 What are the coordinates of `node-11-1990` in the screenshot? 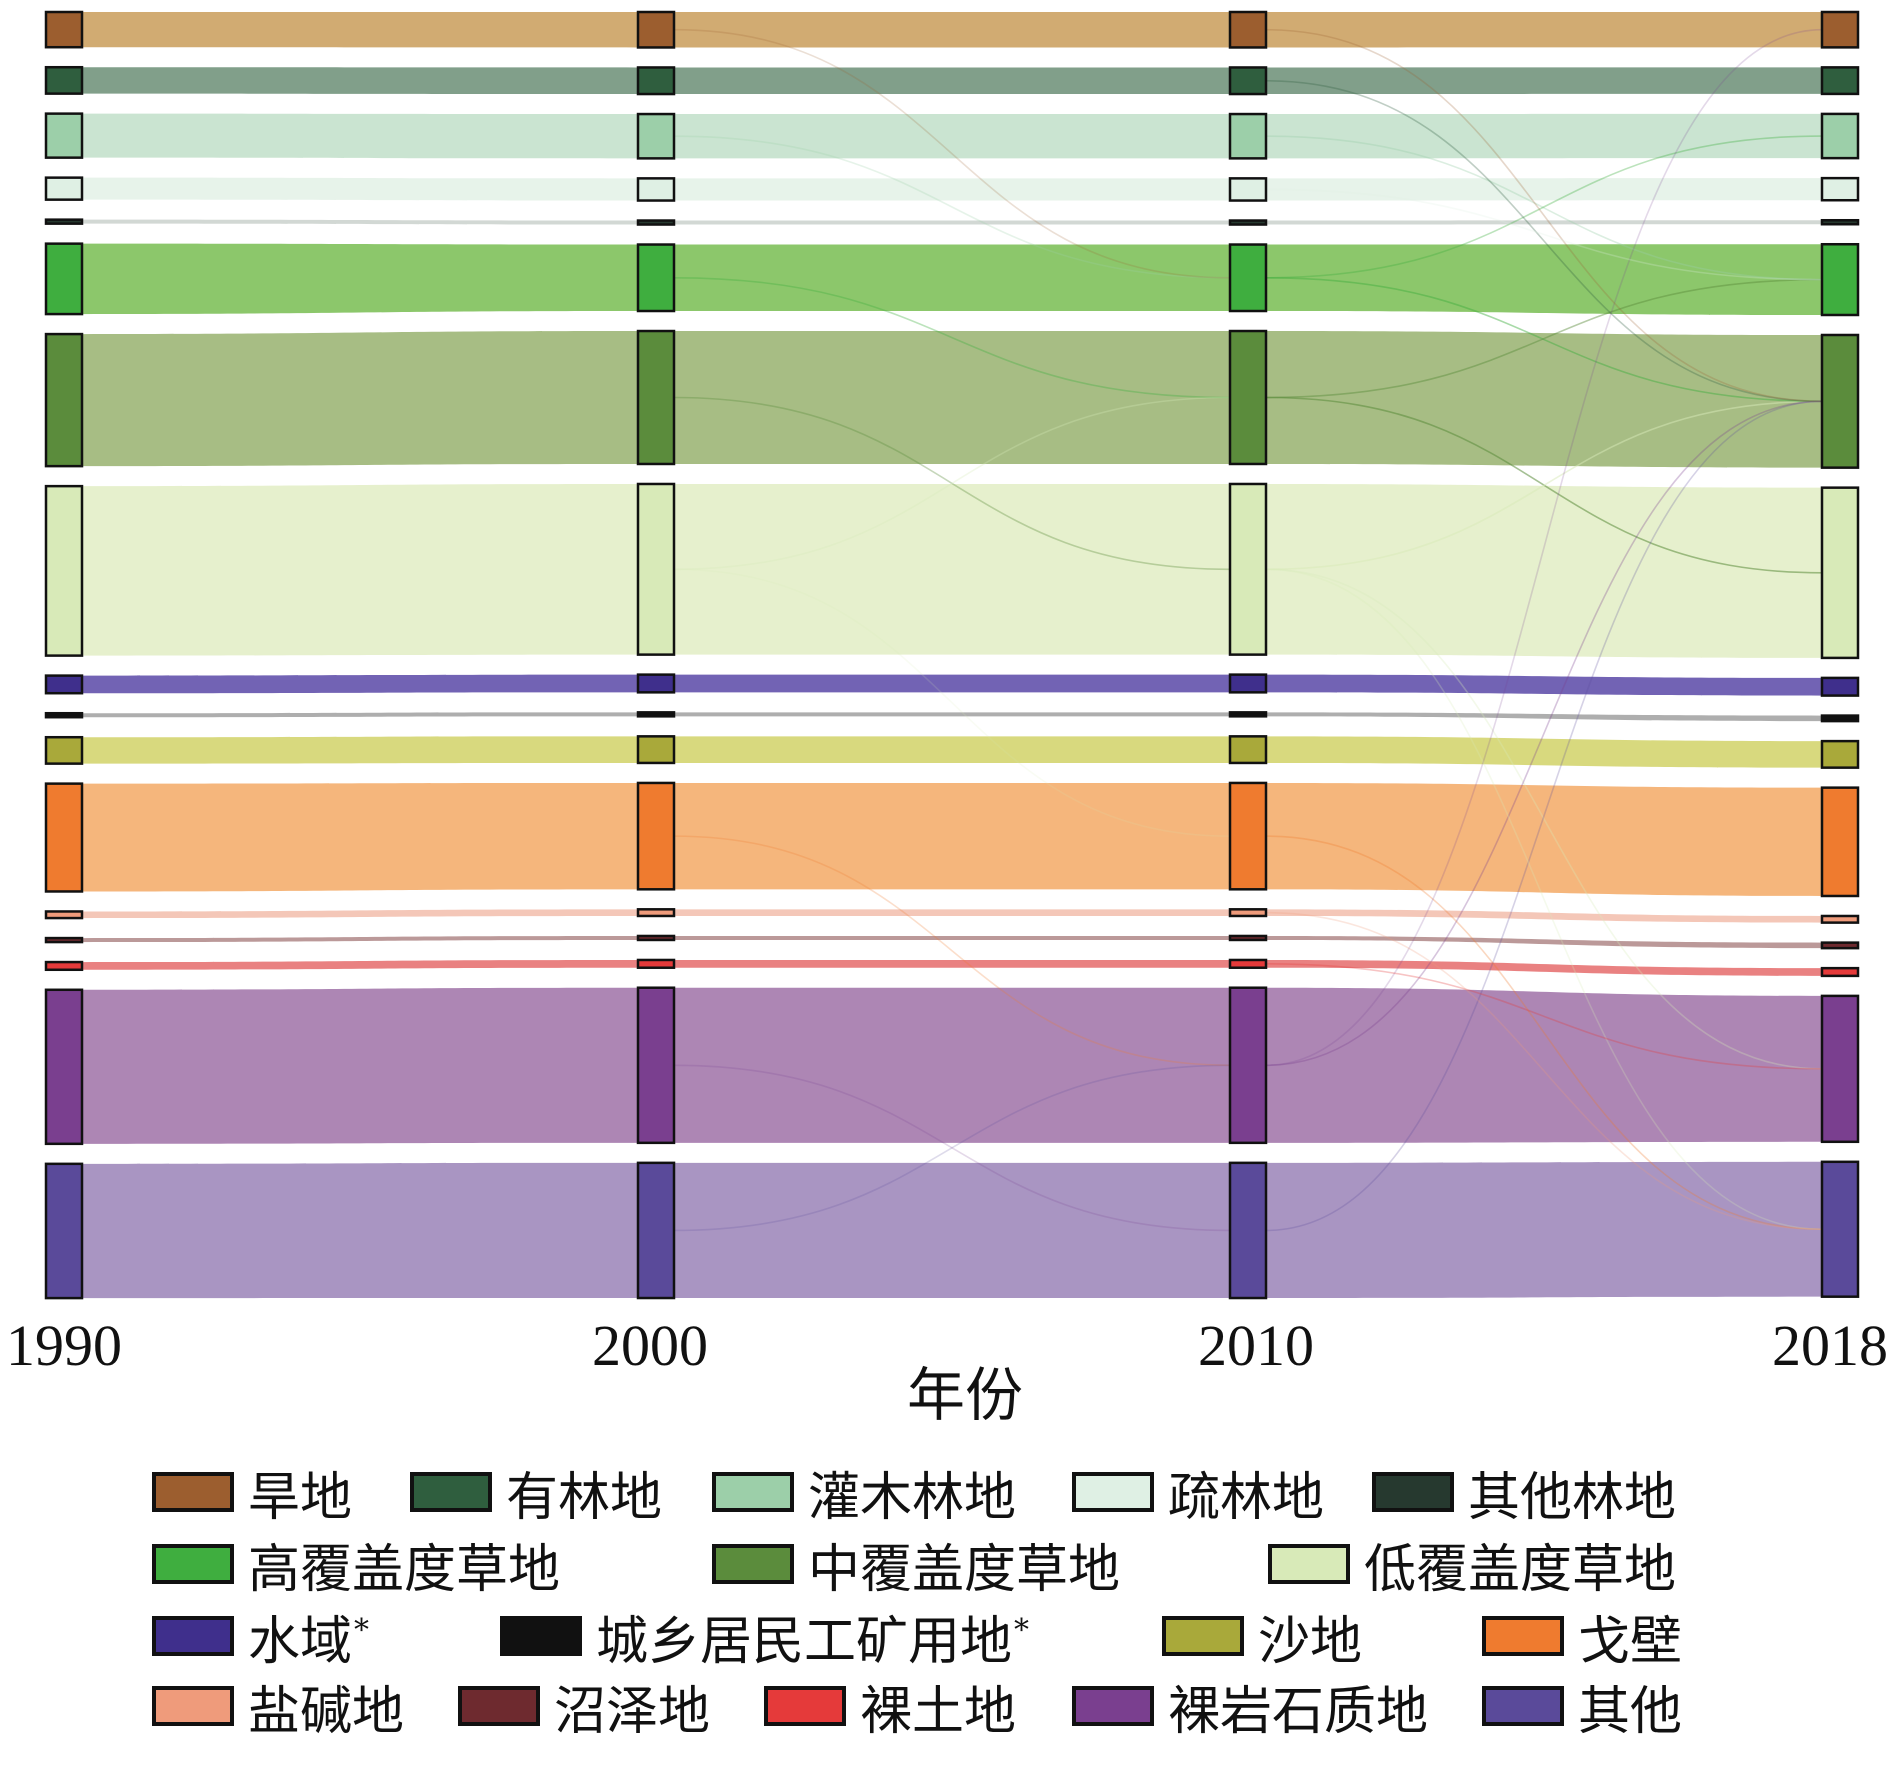 It's located at (64, 837).